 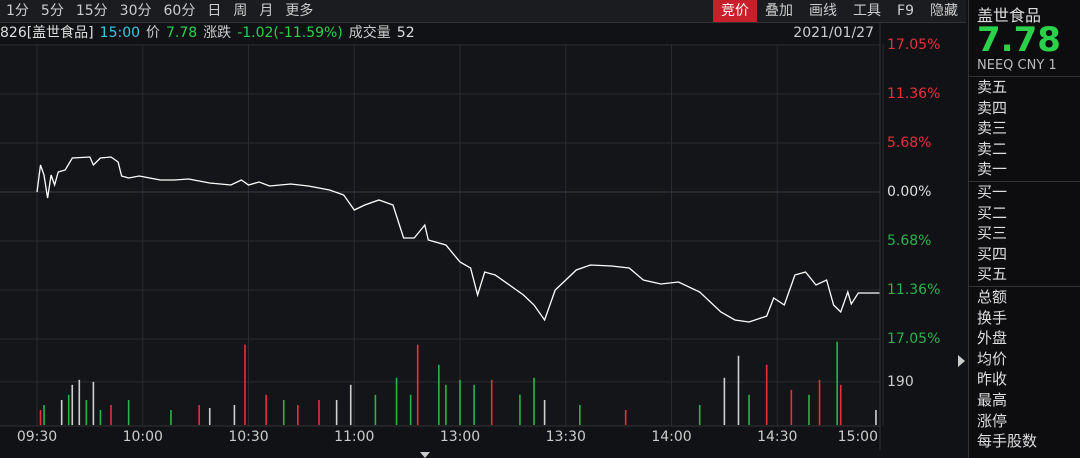 What do you see at coordinates (566, 437) in the screenshot?
I see `x-tick-label: 13:30` at bounding box center [566, 437].